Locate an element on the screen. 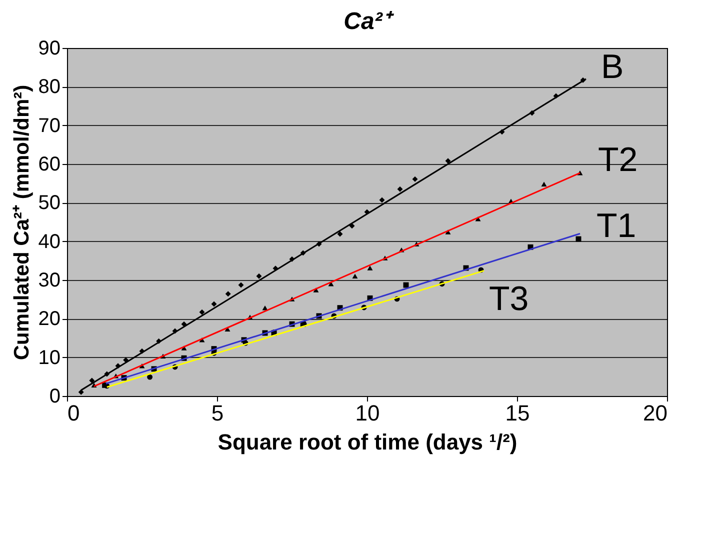 This screenshot has width=723, height=539. y-tick-label: 0 is located at coordinates (54, 397).